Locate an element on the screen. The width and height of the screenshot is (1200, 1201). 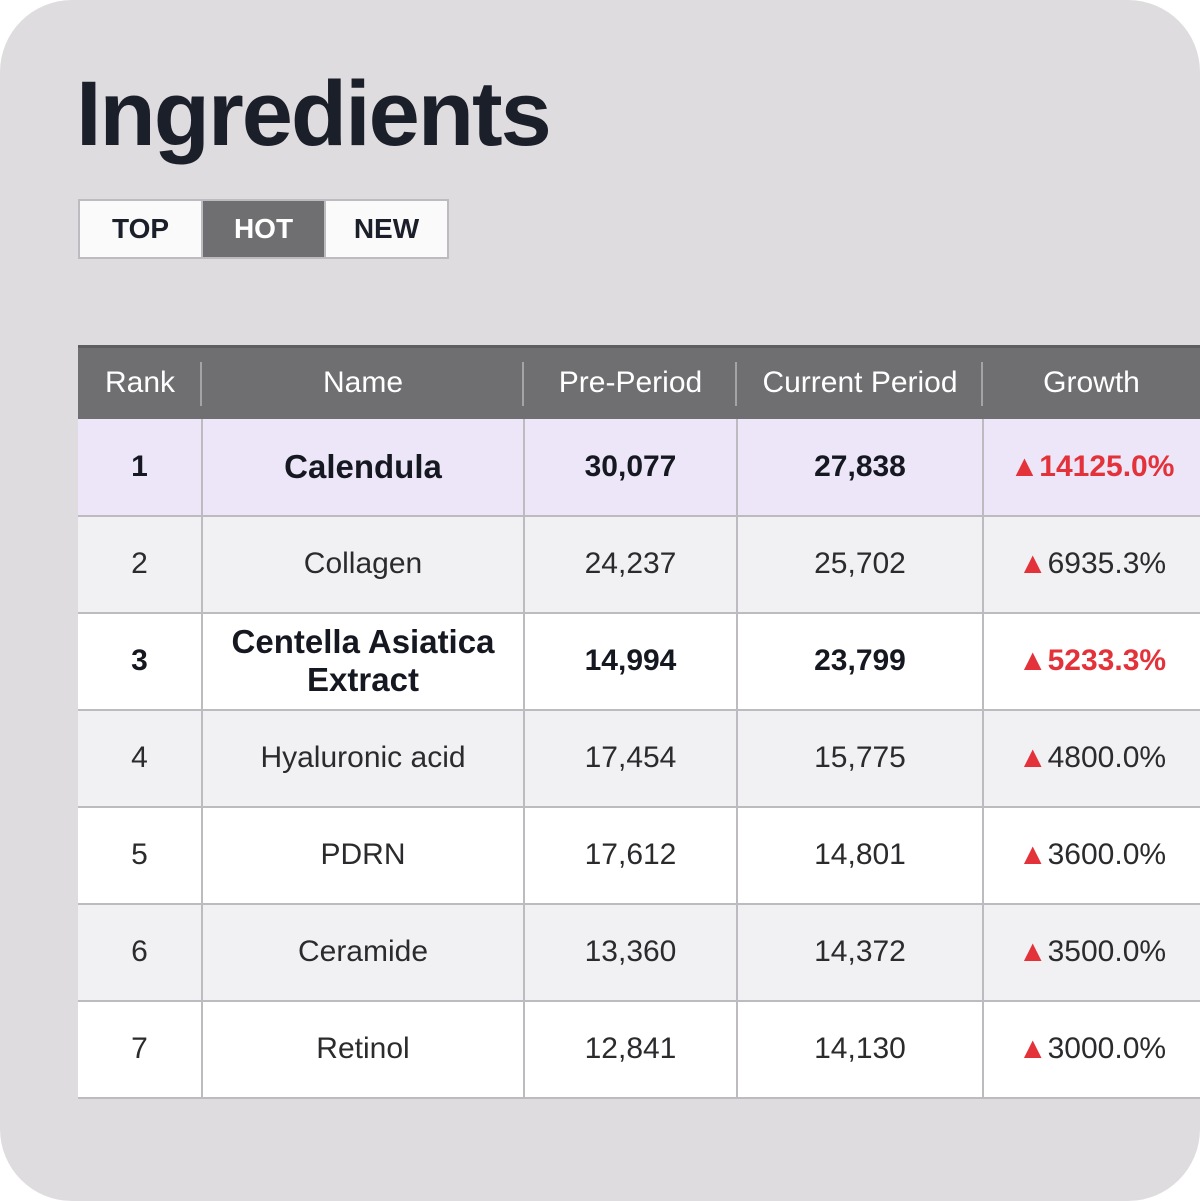
rank-cell: 2 is located at coordinates (140, 564).